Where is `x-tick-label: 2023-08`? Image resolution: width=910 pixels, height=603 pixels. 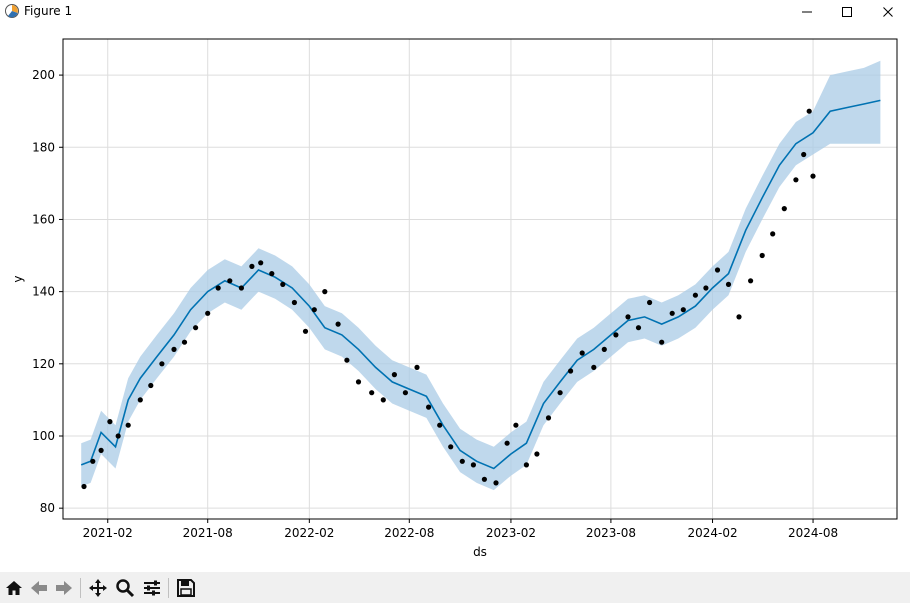 x-tick-label: 2023-08 is located at coordinates (611, 533).